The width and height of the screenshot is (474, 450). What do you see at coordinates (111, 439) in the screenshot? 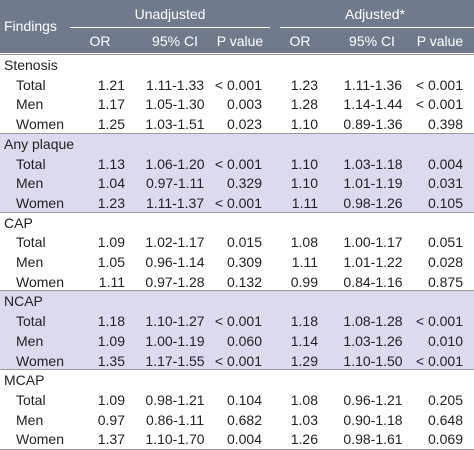
I see `cell: 1.37` at bounding box center [111, 439].